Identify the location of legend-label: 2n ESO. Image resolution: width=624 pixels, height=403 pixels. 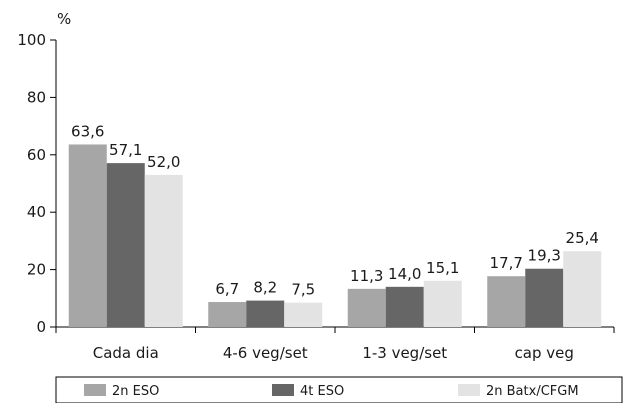
(135, 391).